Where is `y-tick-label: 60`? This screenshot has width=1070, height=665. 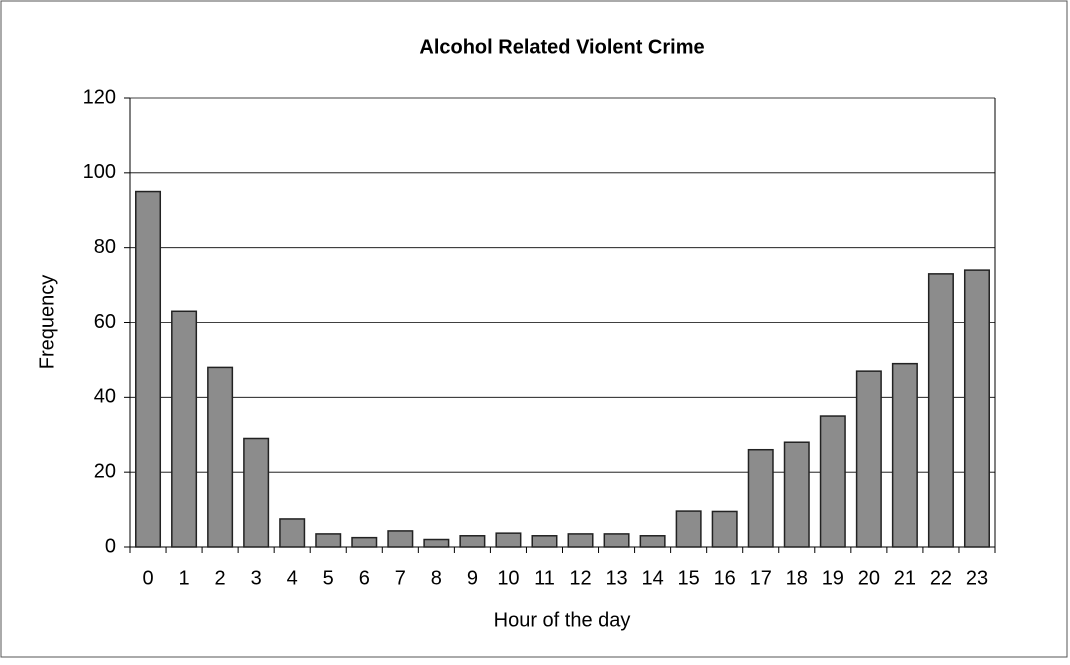 y-tick-label: 60 is located at coordinates (105, 322).